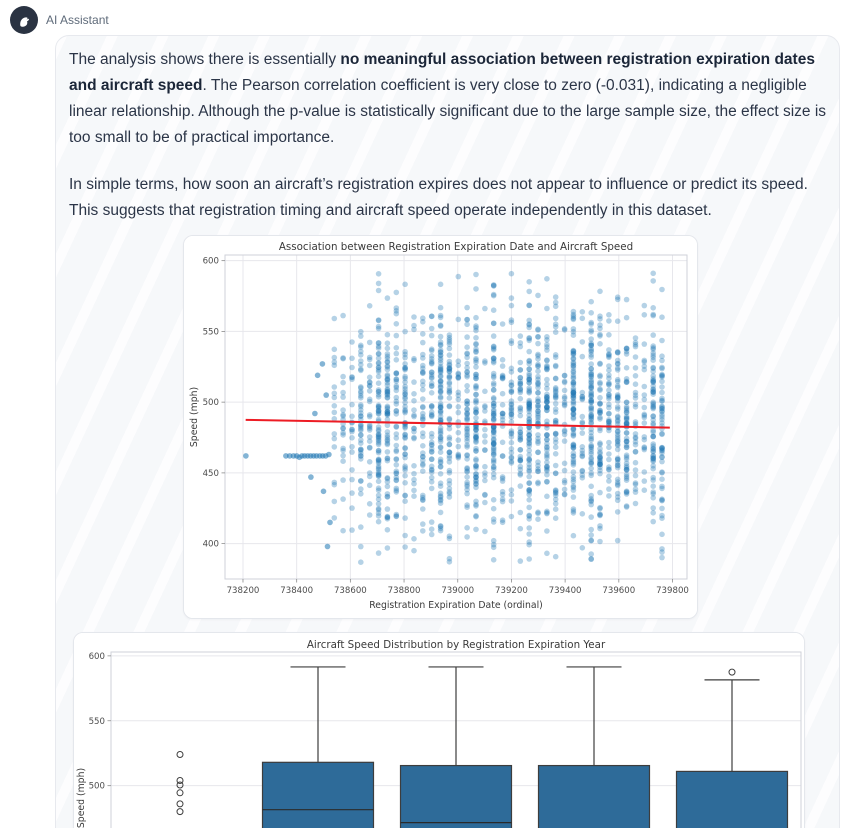  I want to click on svg-text: 400, so click(211, 545).